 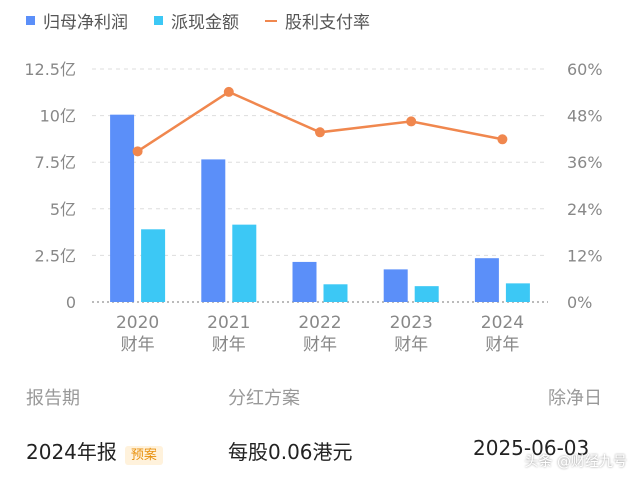 What do you see at coordinates (50, 69) in the screenshot?
I see `y-left-tick-label: 12.5亿` at bounding box center [50, 69].